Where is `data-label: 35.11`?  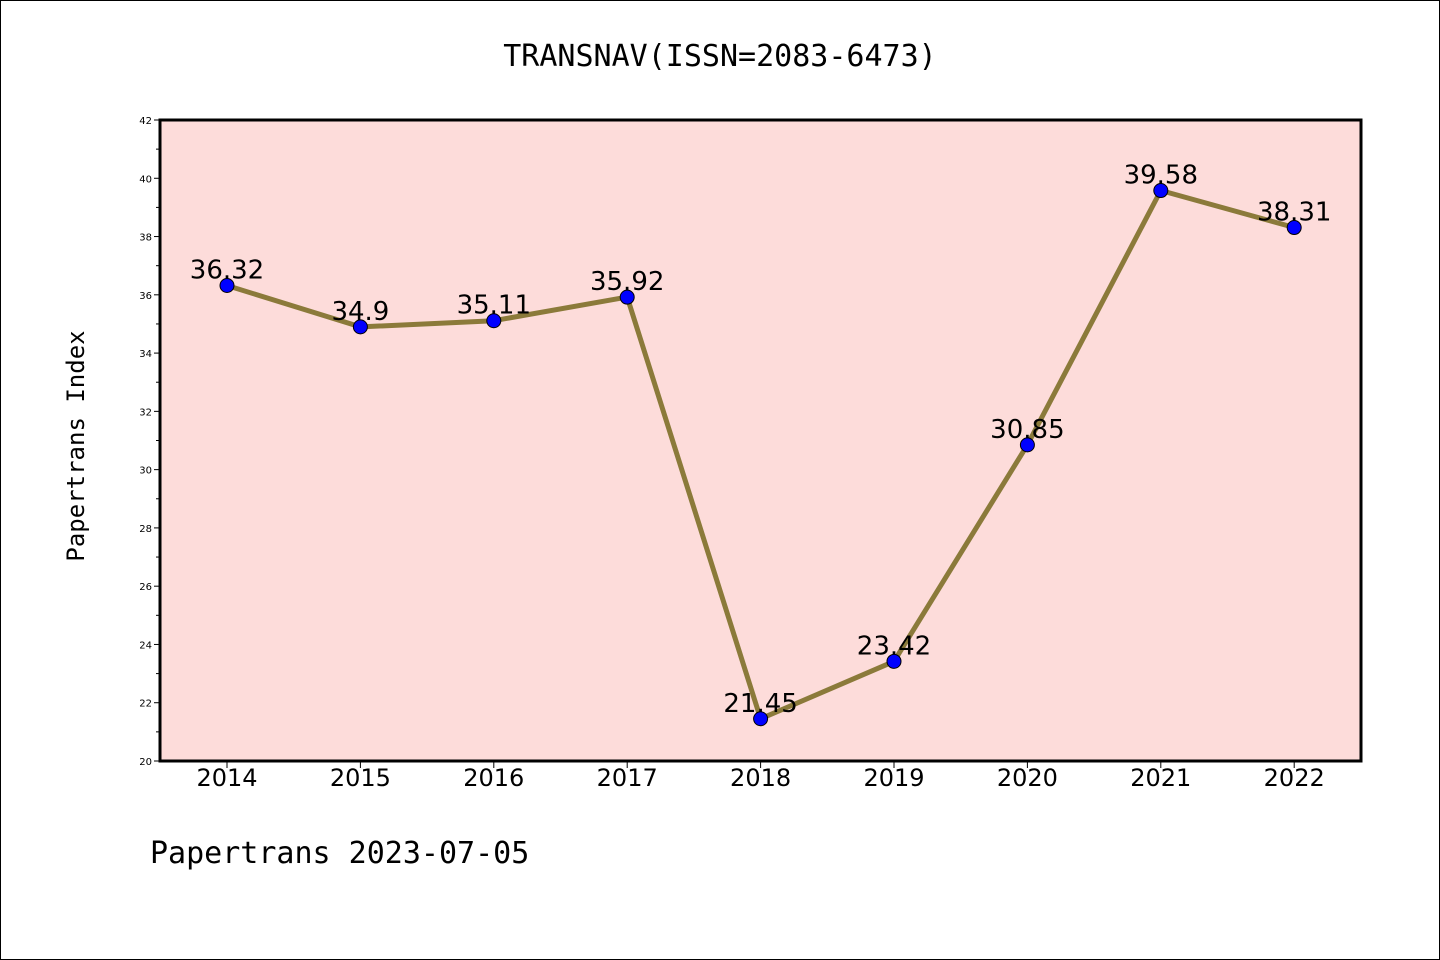
data-label: 35.11 is located at coordinates (494, 306).